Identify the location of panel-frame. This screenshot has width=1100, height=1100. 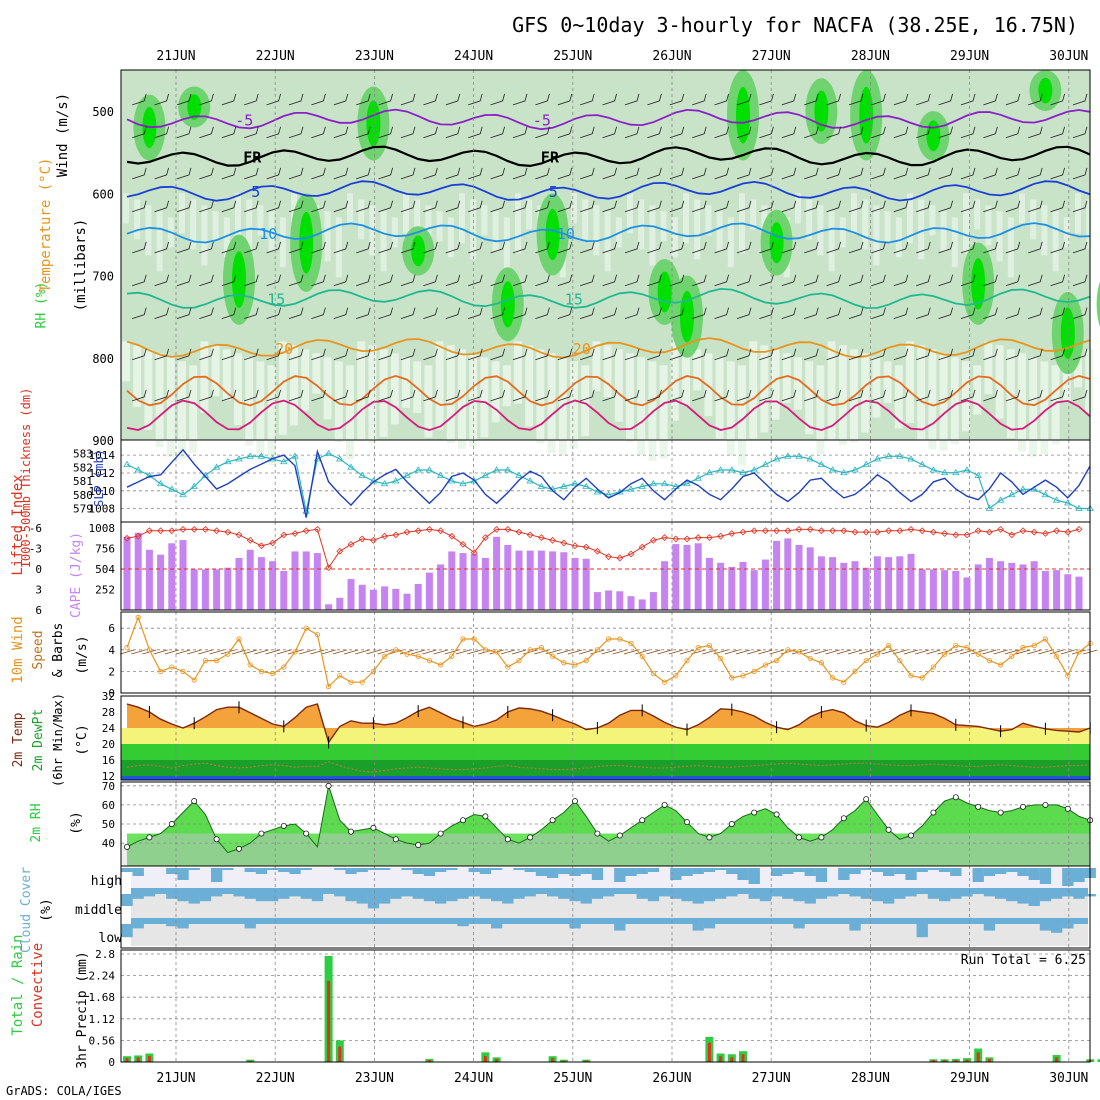
(605, 652).